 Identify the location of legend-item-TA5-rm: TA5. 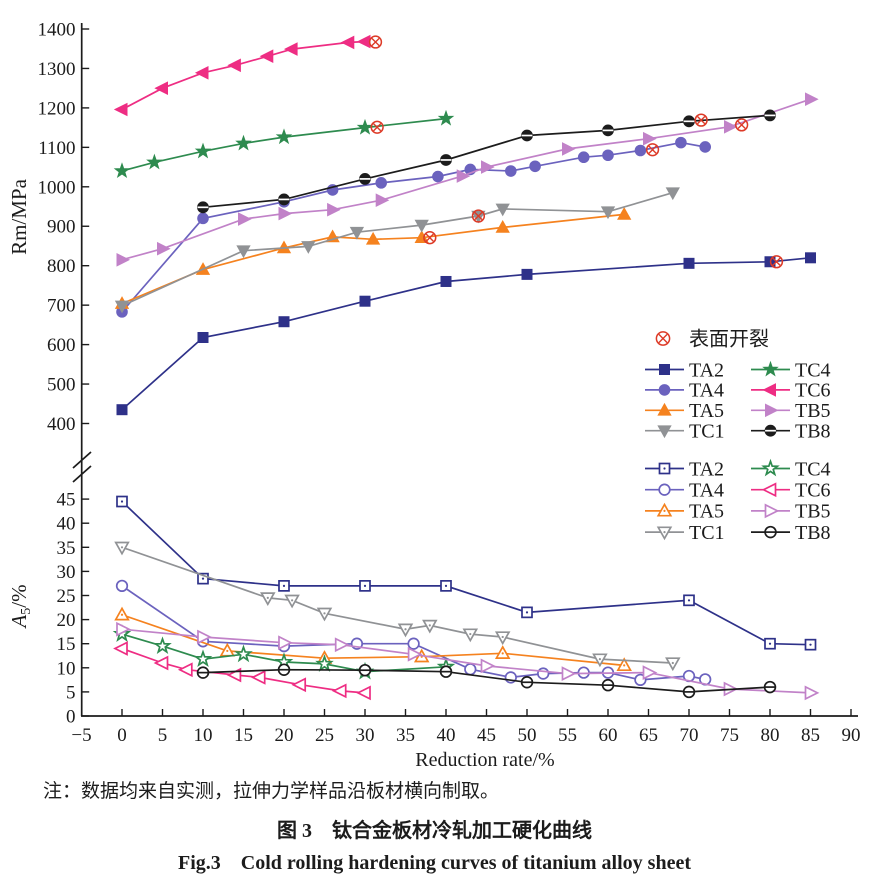
(684, 411).